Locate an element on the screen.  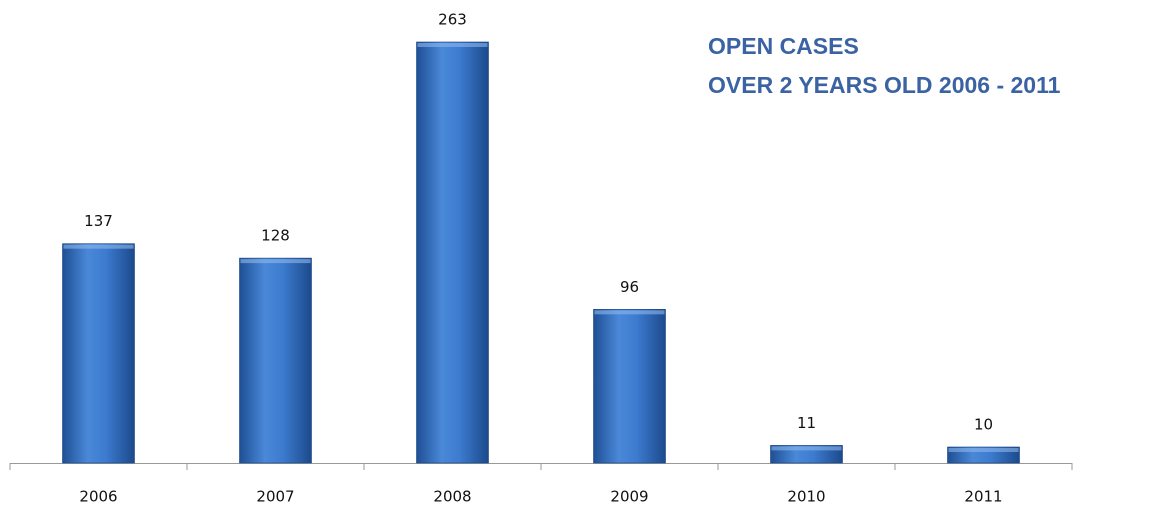
x-tick-label: 2006 is located at coordinates (98, 497).